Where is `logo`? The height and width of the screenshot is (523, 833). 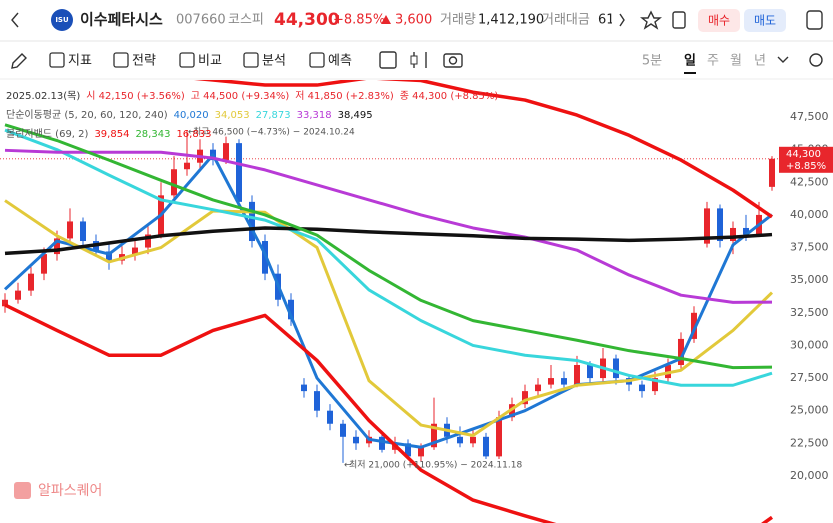
logo is located at coordinates (62, 20).